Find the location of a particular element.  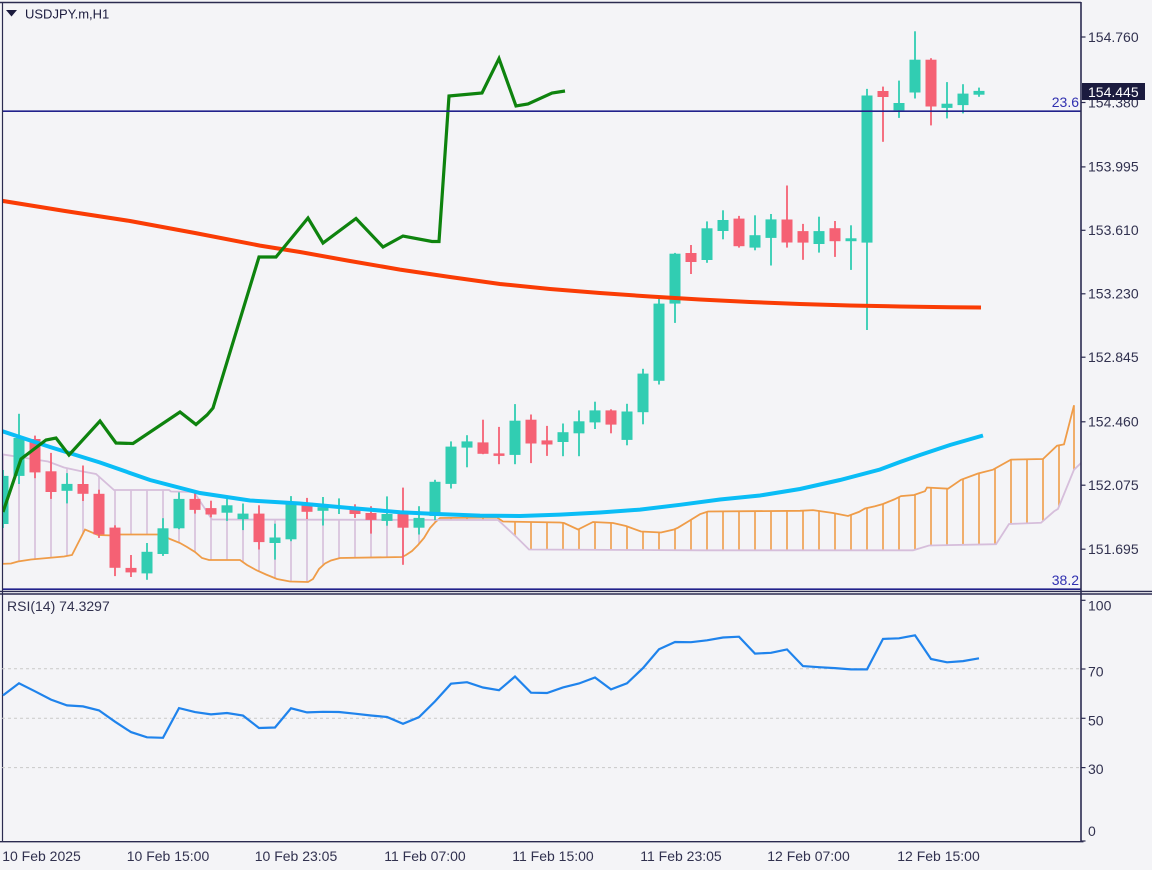

svg-text: 153.230 is located at coordinates (1113, 294).